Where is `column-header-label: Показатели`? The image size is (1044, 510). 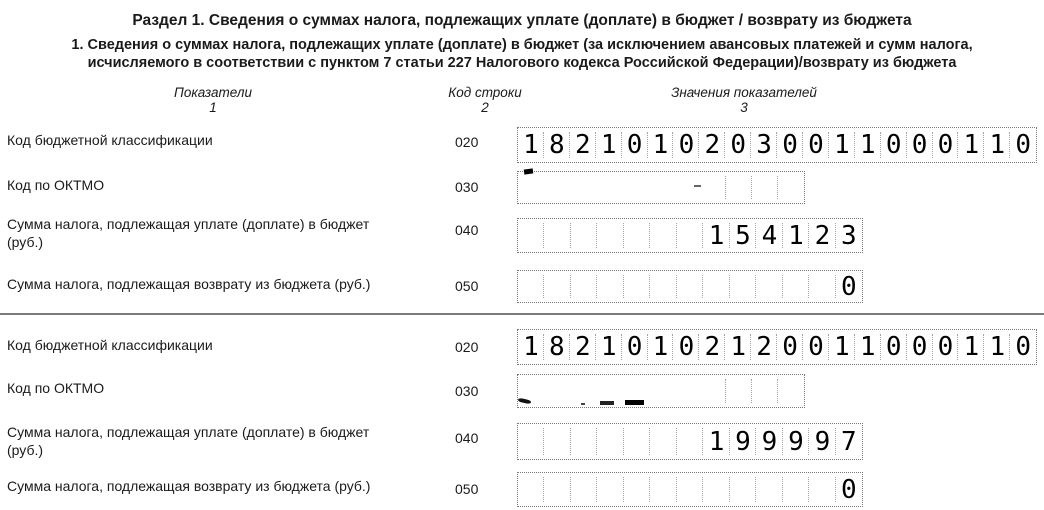
column-header-label: Показатели is located at coordinates (213, 92).